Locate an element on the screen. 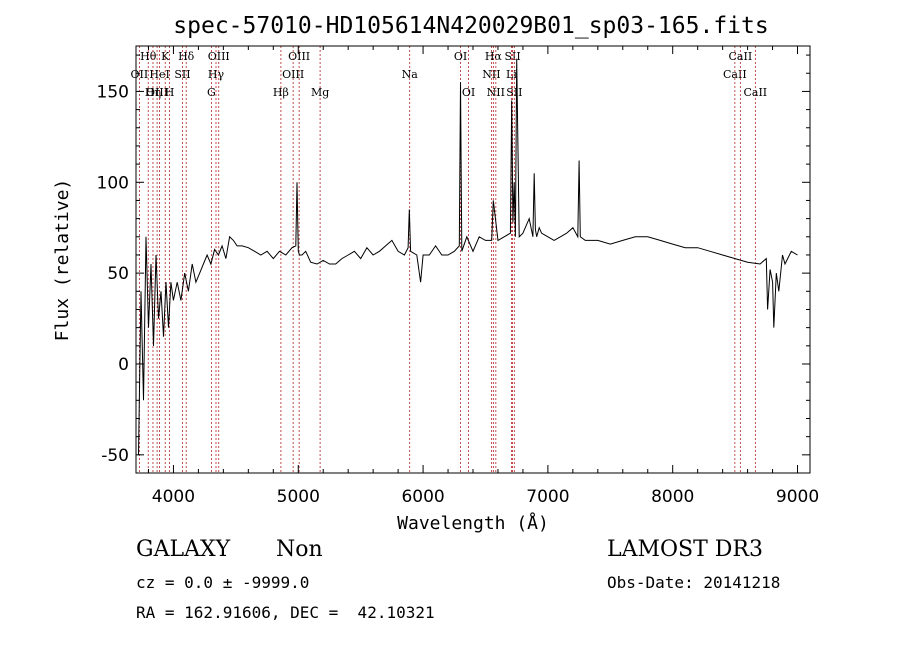 The width and height of the screenshot is (900, 649). survey-name: LAMOST DR3 is located at coordinates (685, 549).